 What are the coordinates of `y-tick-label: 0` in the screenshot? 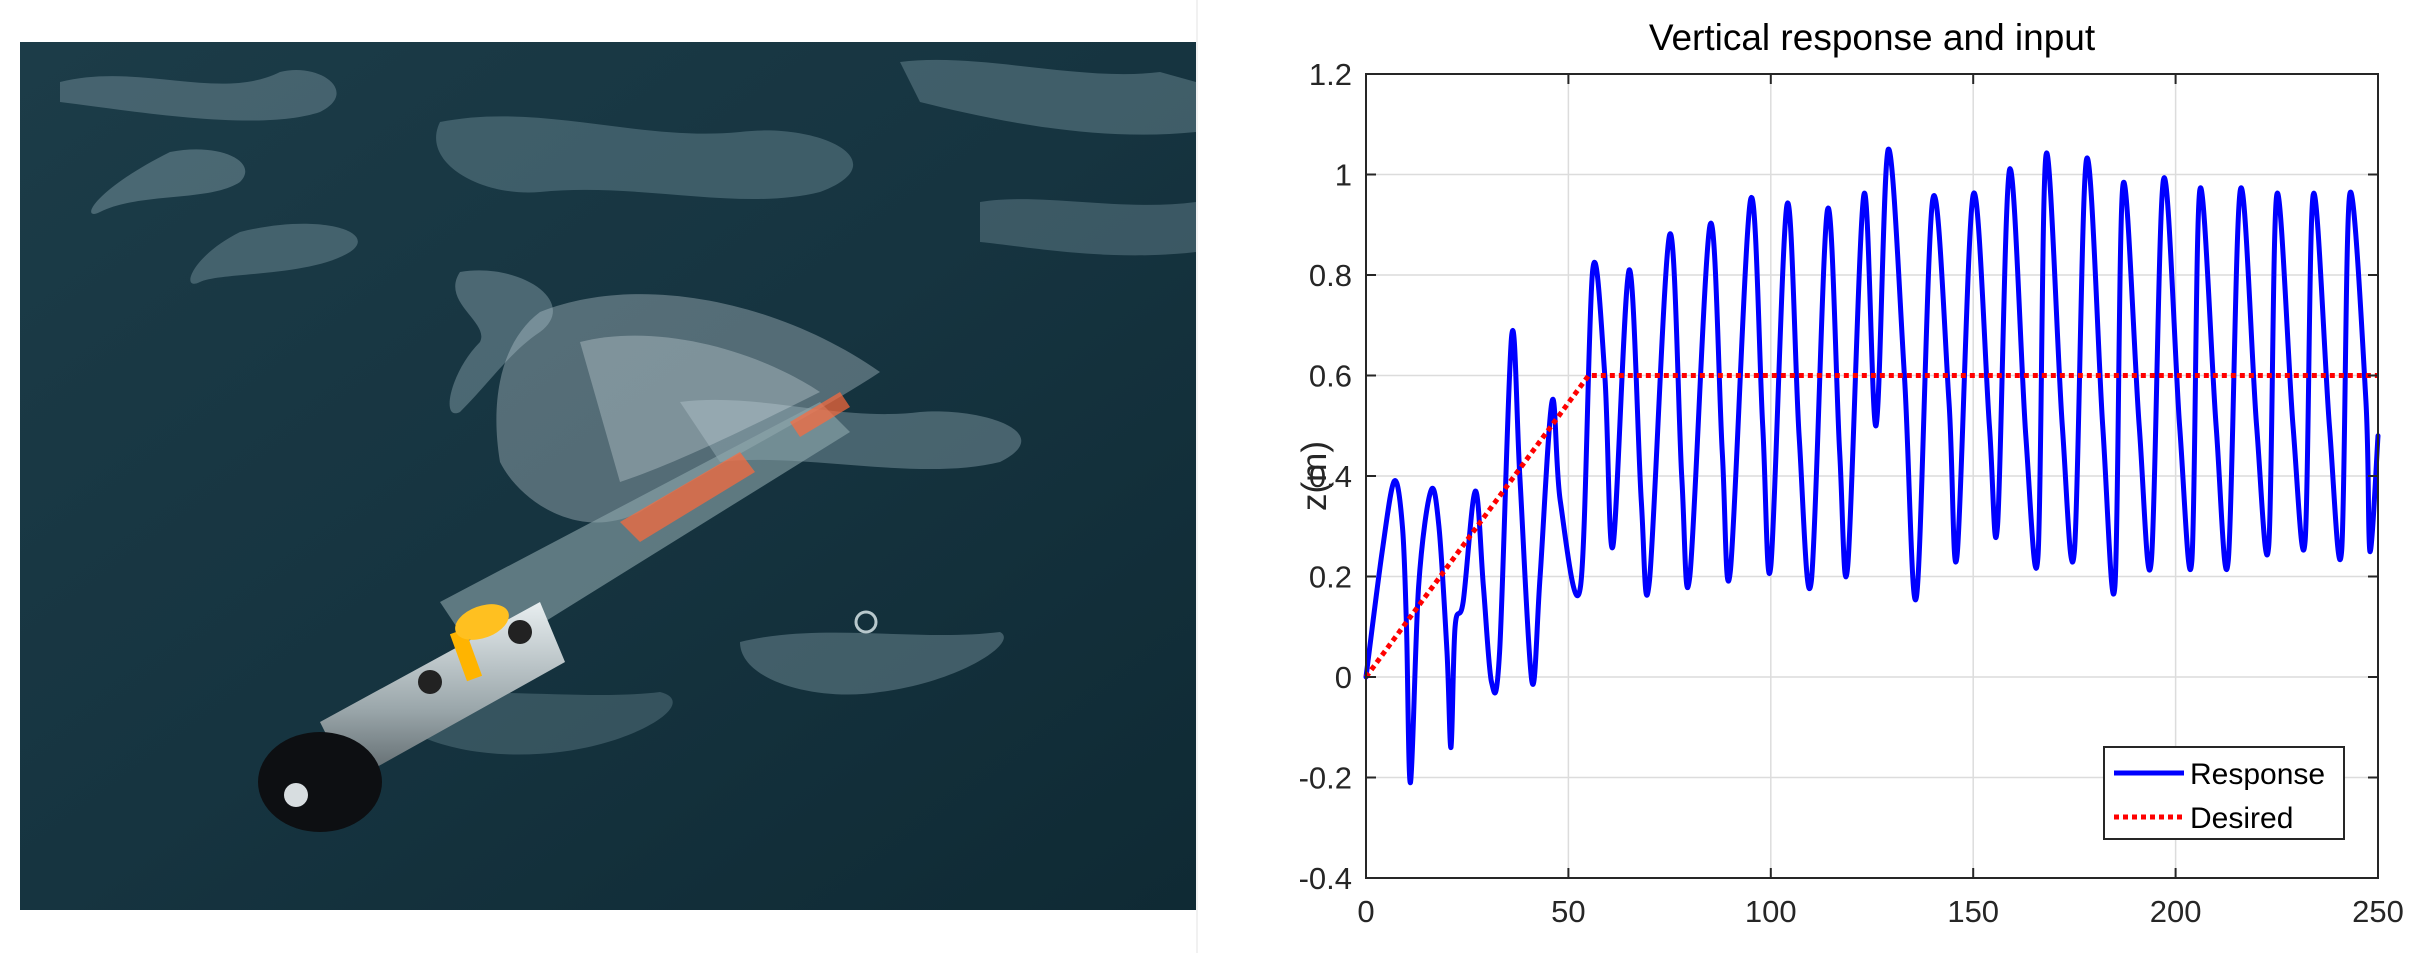 It's located at (1343, 677).